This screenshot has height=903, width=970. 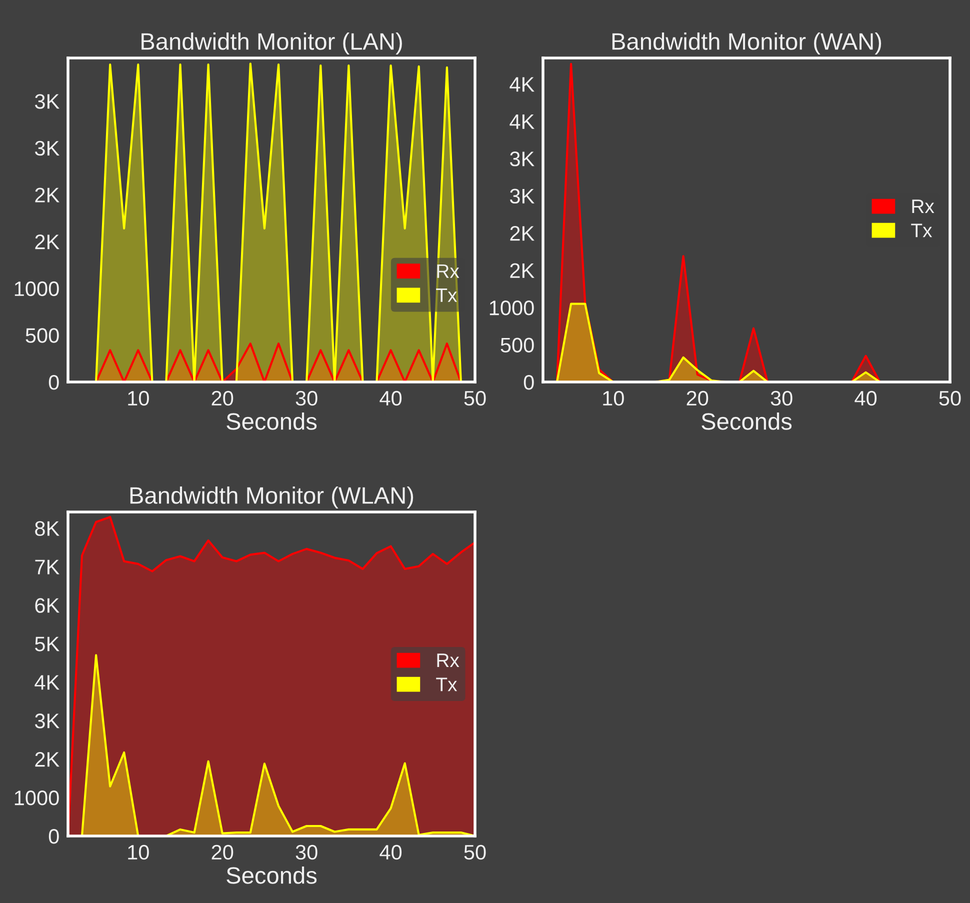 I want to click on y-tick-label: 8K, so click(x=47, y=528).